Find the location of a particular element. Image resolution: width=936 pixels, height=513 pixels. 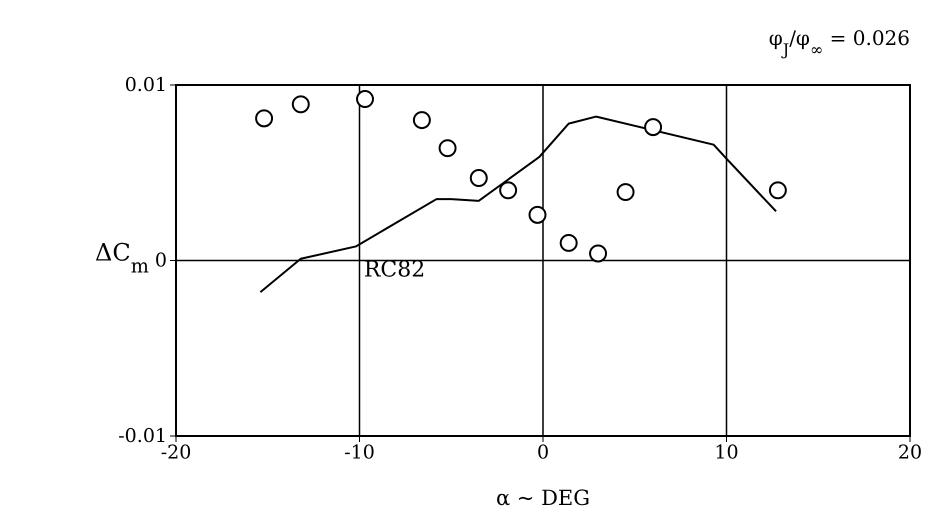

x-tick-label: 20 is located at coordinates (910, 452).